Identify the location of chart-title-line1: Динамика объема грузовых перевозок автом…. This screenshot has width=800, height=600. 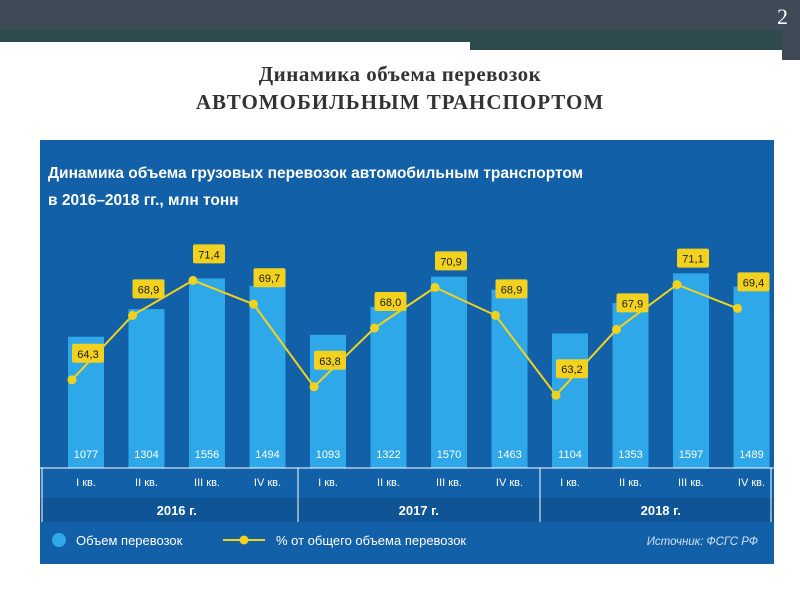
(315, 173).